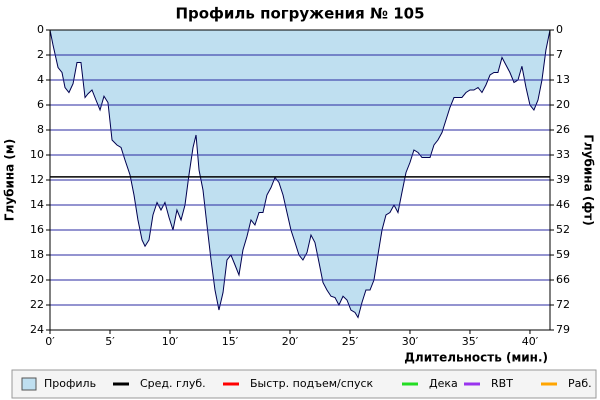 Image resolution: width=600 pixels, height=400 pixels. I want to click on x-tick-label: 5′, so click(110, 341).